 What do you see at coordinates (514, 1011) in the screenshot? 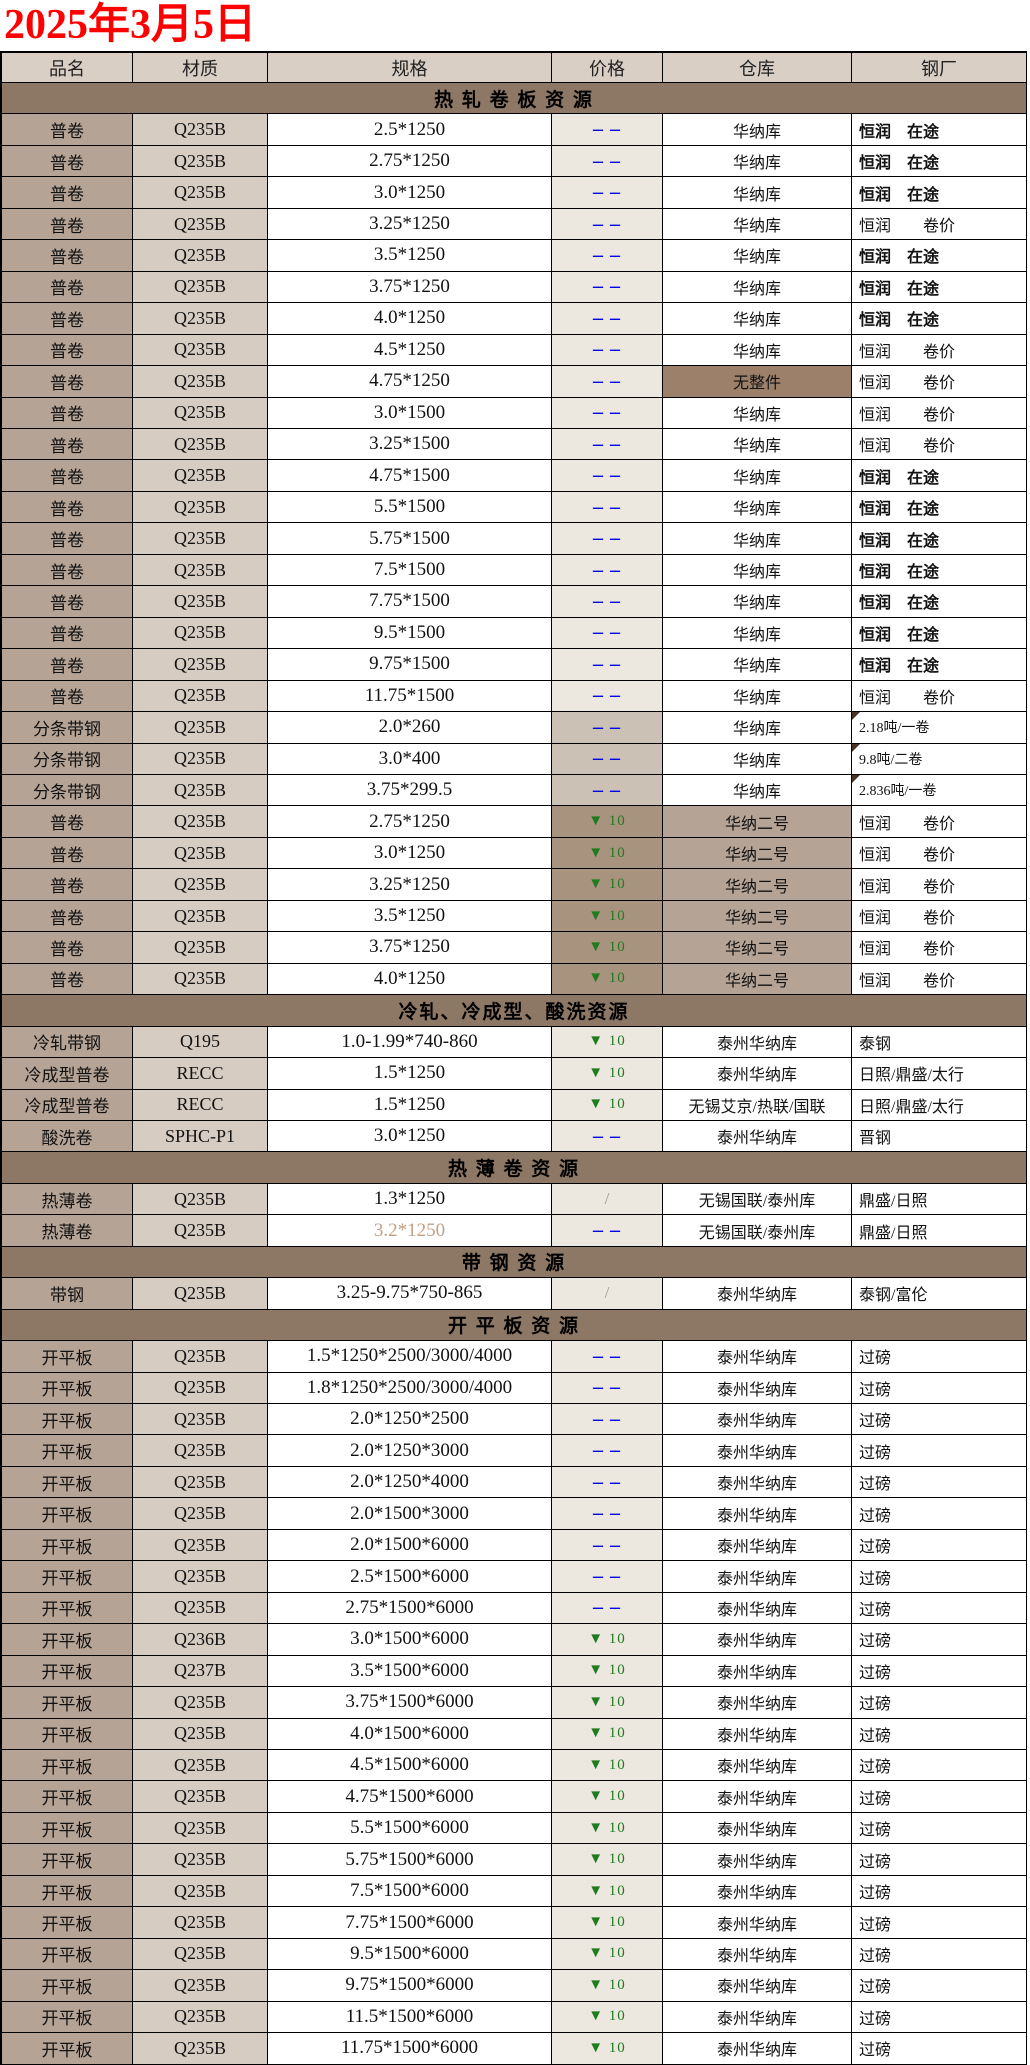
I see `section-title: 冷轧、冷成型、酸洗资源` at bounding box center [514, 1011].